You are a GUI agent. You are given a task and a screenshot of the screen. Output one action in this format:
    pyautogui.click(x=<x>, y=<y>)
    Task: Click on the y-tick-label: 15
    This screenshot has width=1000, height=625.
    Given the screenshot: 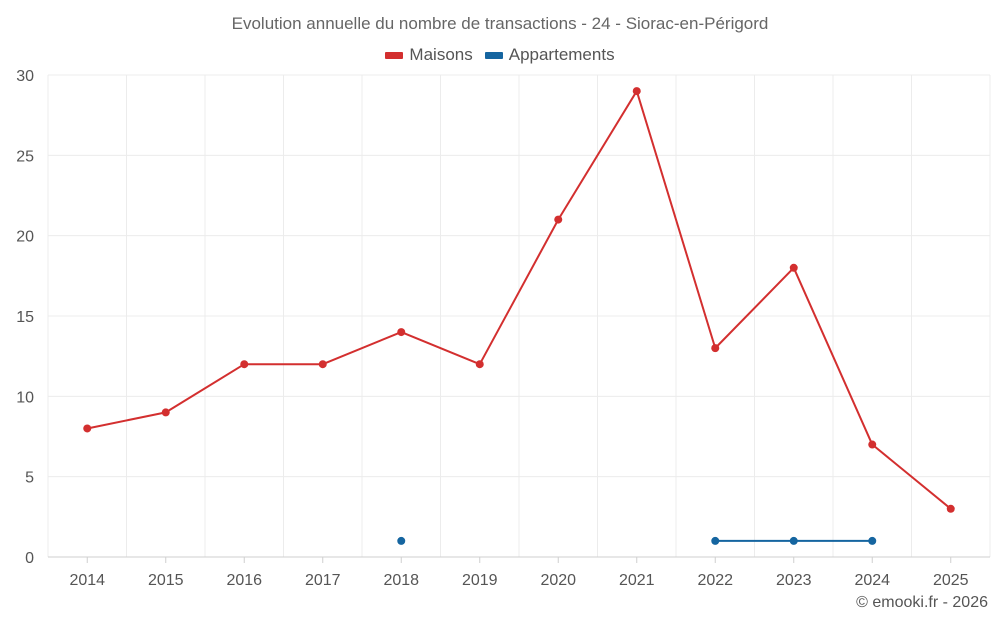 What is the action you would take?
    pyautogui.click(x=25, y=317)
    